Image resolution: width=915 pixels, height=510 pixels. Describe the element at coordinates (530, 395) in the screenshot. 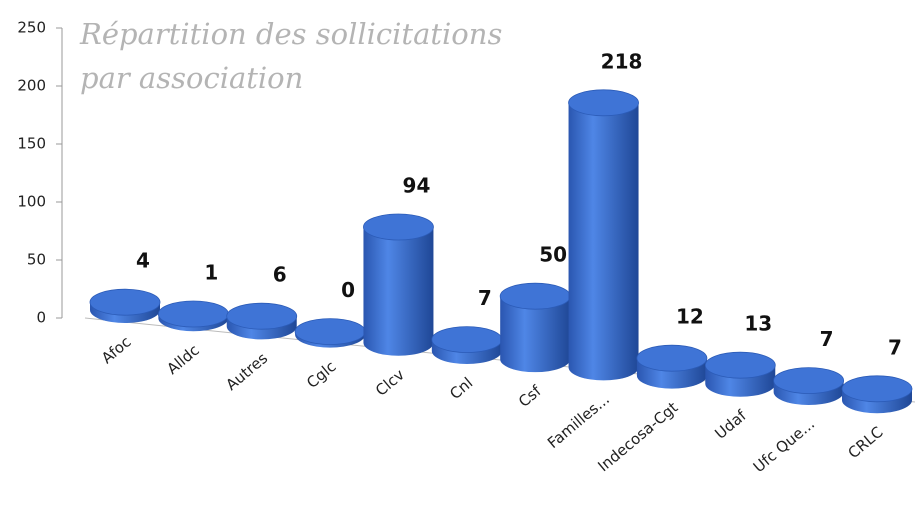

I see `x-tick-label: Csf` at that location.